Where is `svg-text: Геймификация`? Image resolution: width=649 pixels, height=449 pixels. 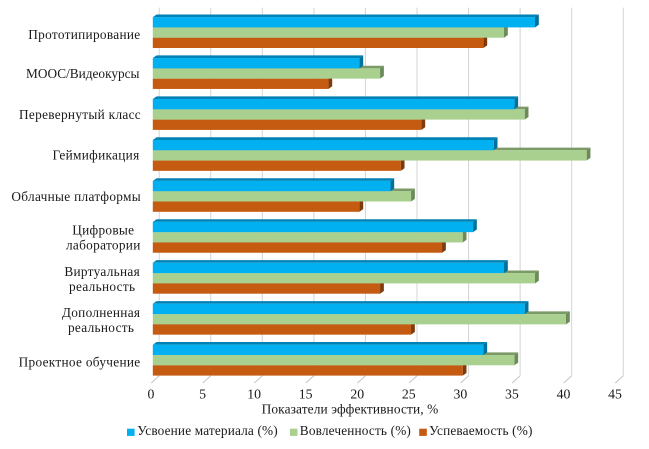
svg-text: Геймификация is located at coordinates (95, 155).